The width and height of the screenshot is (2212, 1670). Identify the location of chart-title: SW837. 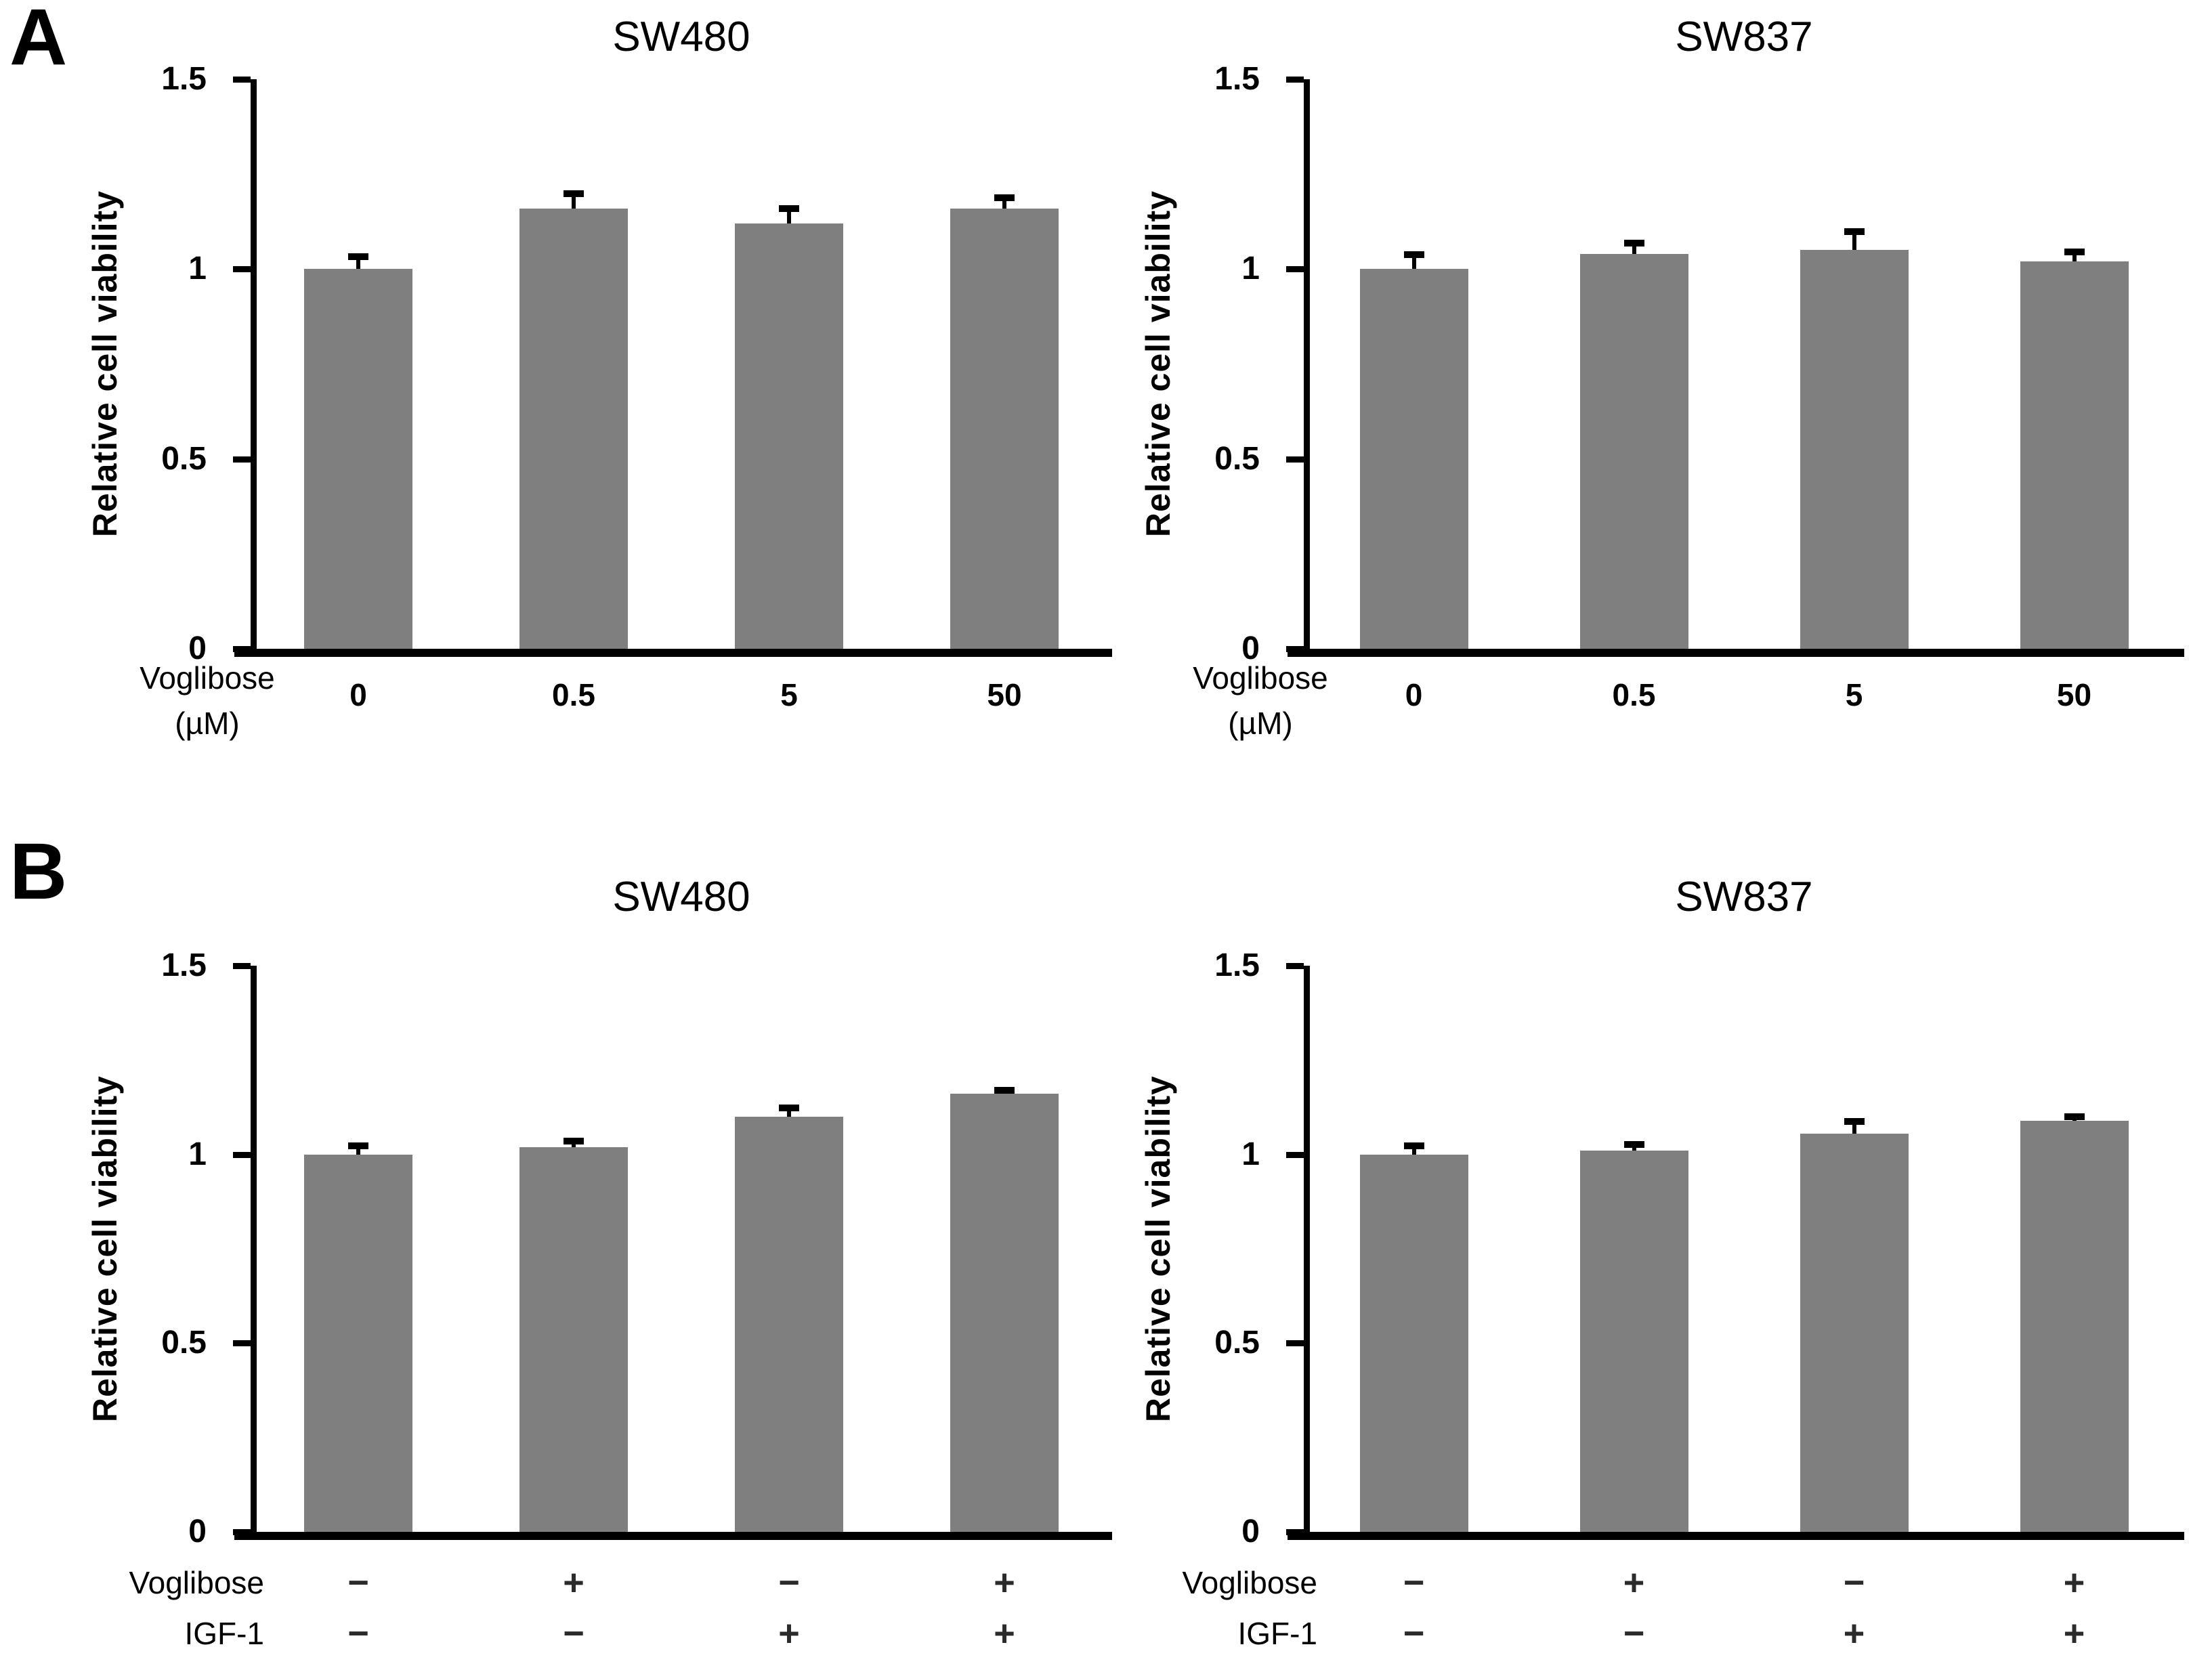
(1744, 37).